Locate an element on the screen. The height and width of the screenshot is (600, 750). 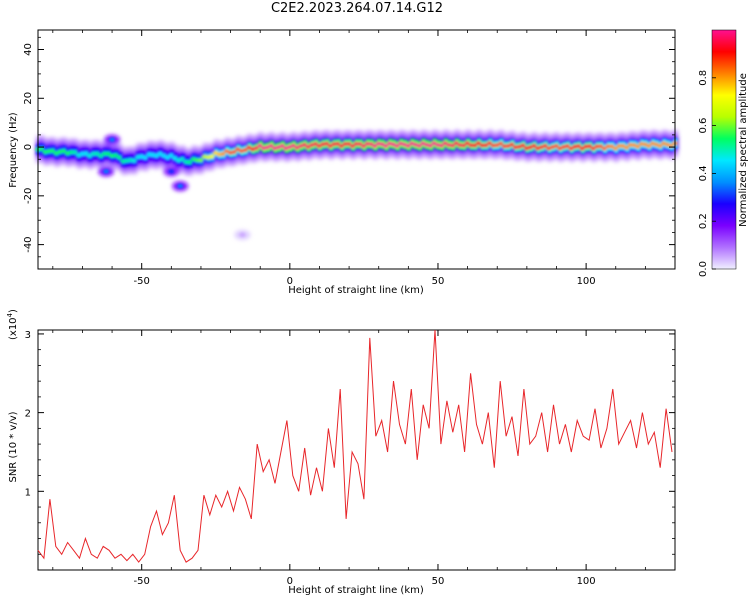
spectrogram-x-label: Height of straight line (km) is located at coordinates (356, 290).